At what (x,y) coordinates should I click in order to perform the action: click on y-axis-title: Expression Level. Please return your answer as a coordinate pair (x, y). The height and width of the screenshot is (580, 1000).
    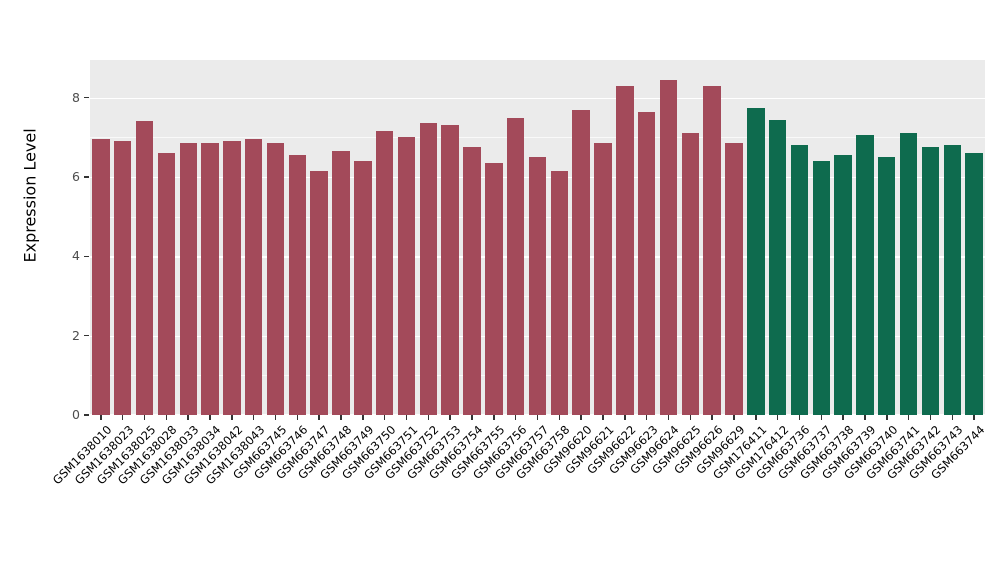
    Looking at the image, I should click on (30, 195).